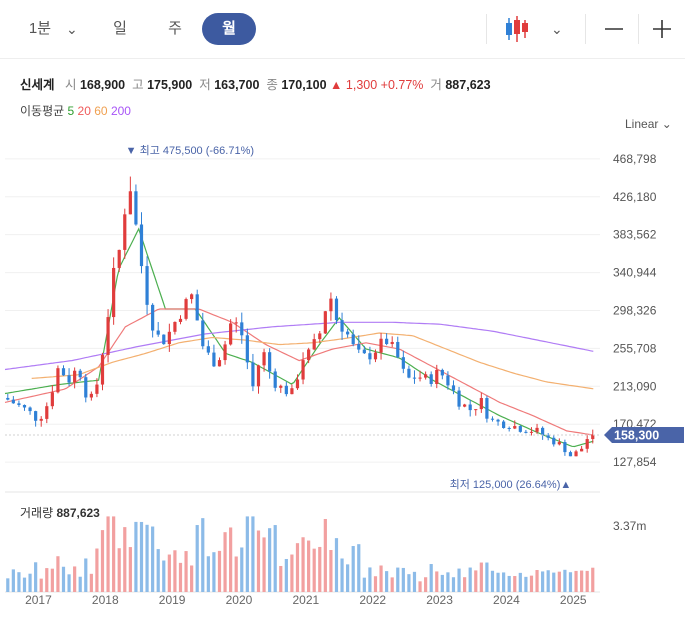 The width and height of the screenshot is (685, 636). What do you see at coordinates (635, 424) in the screenshot?
I see `y-tick-label: 170,472` at bounding box center [635, 424].